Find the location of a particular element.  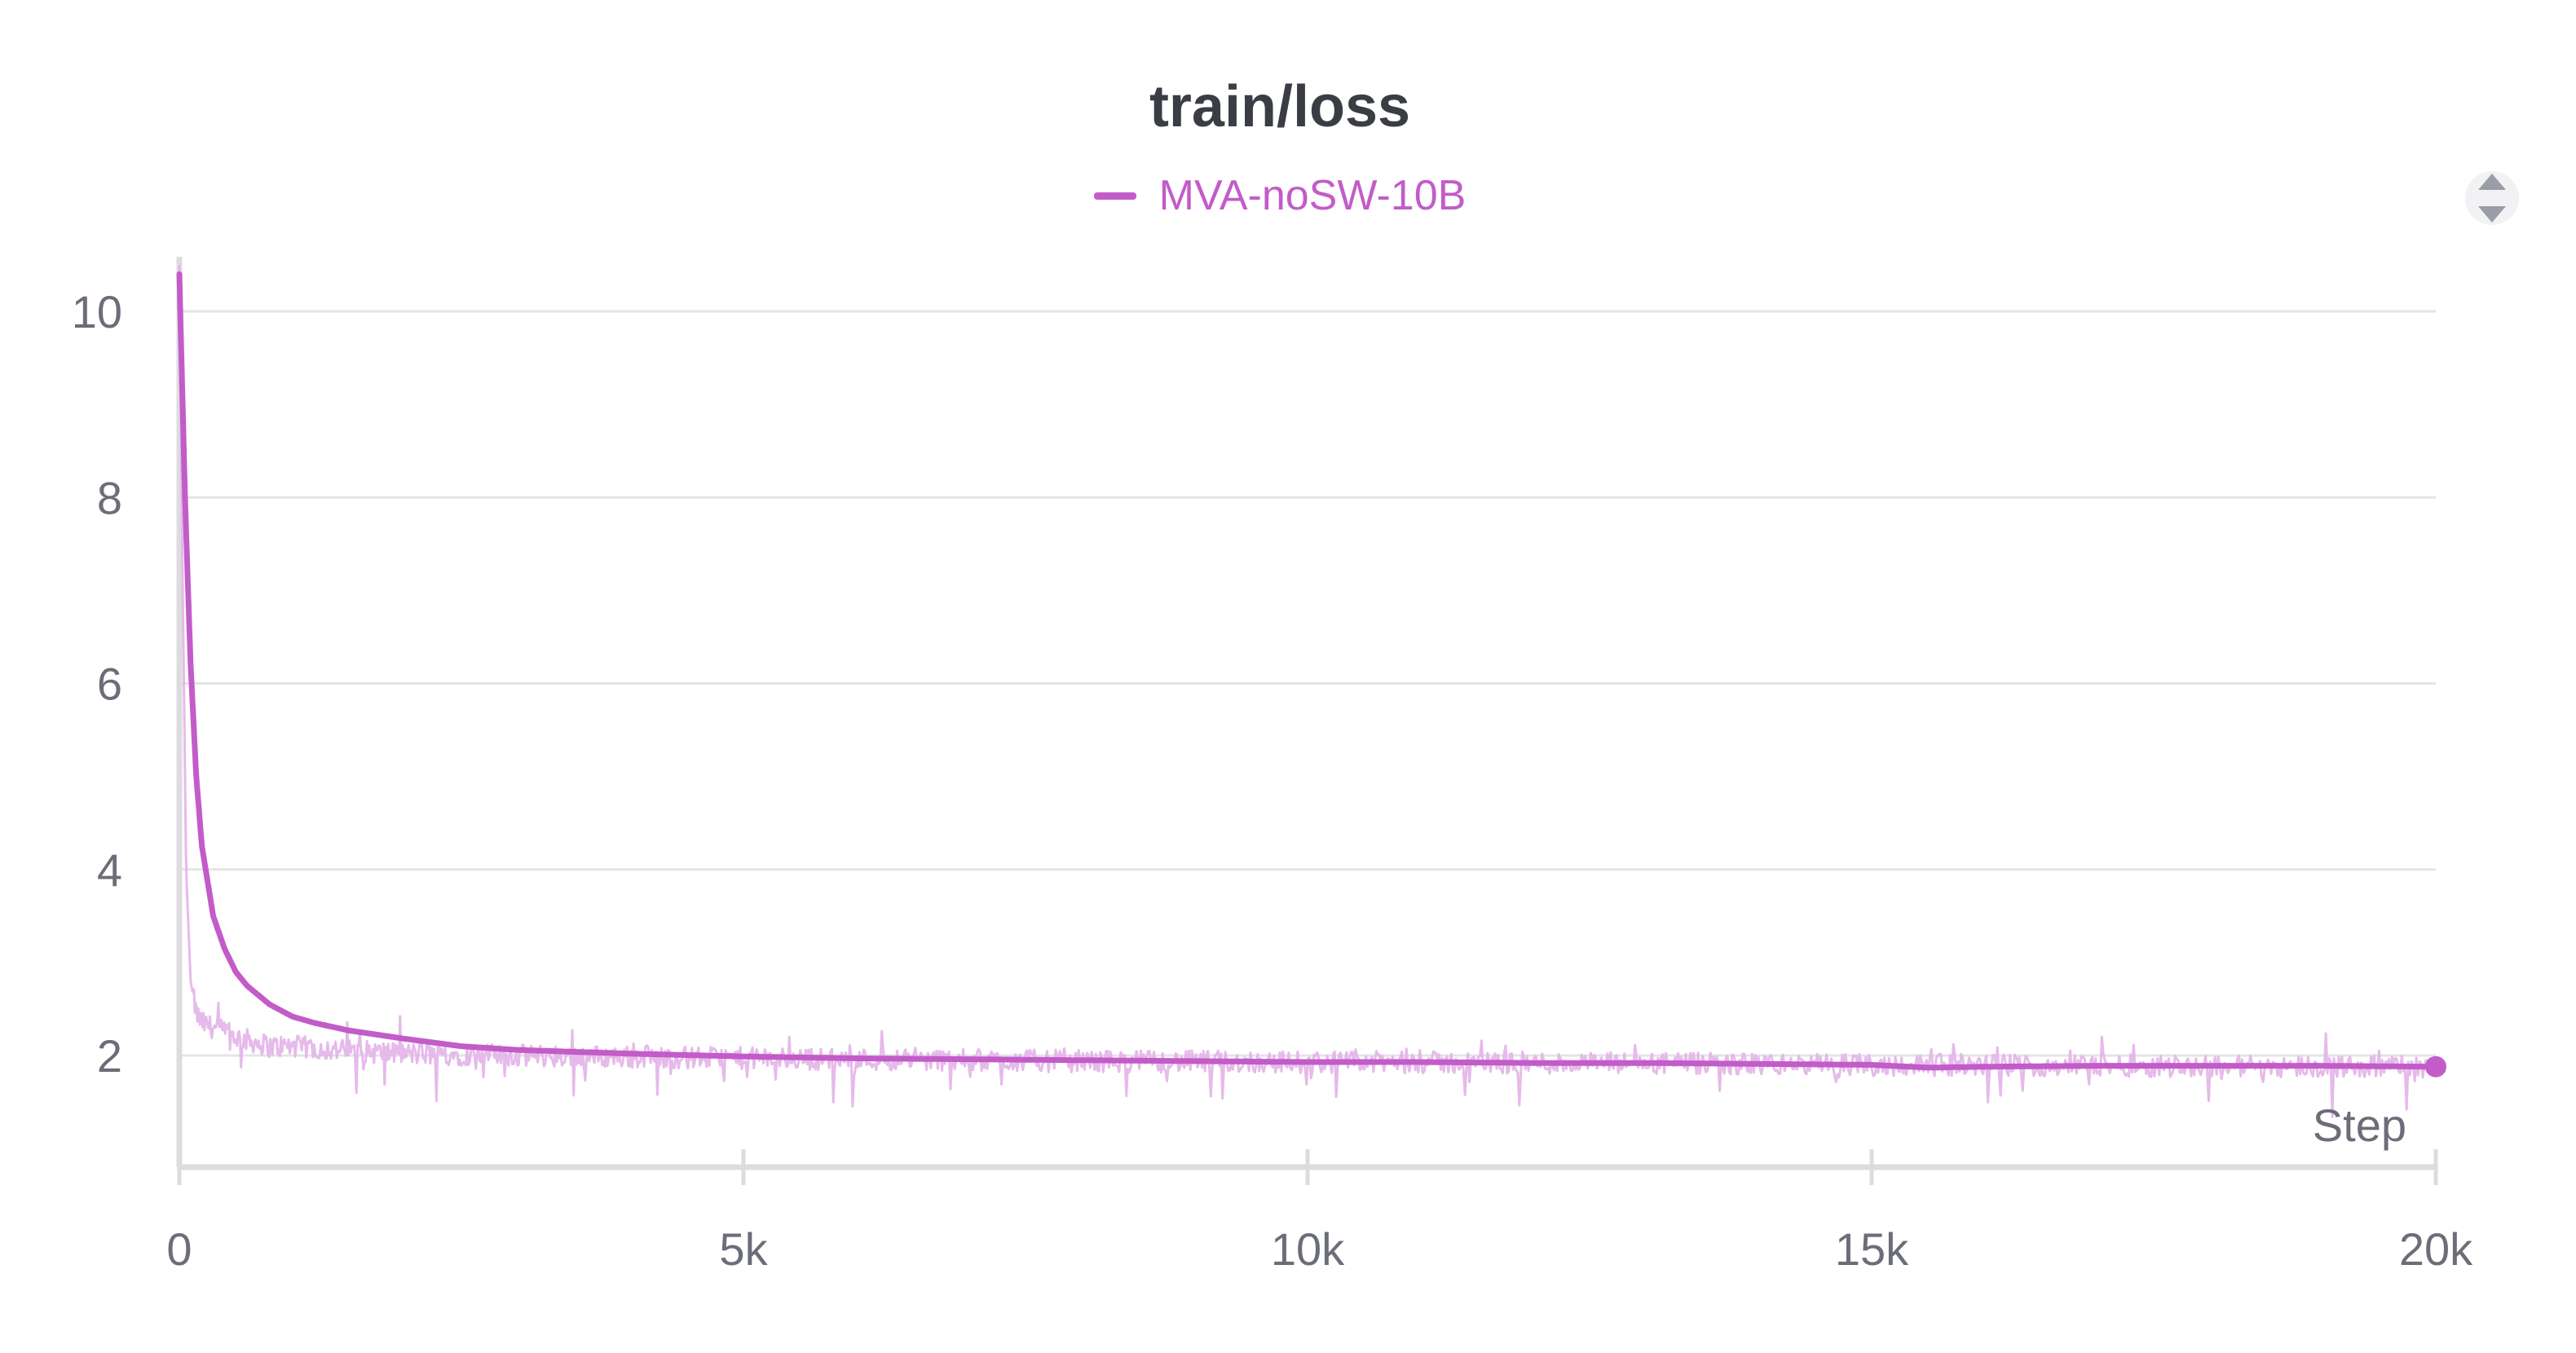

x-tick-label: 5k is located at coordinates (743, 1249).